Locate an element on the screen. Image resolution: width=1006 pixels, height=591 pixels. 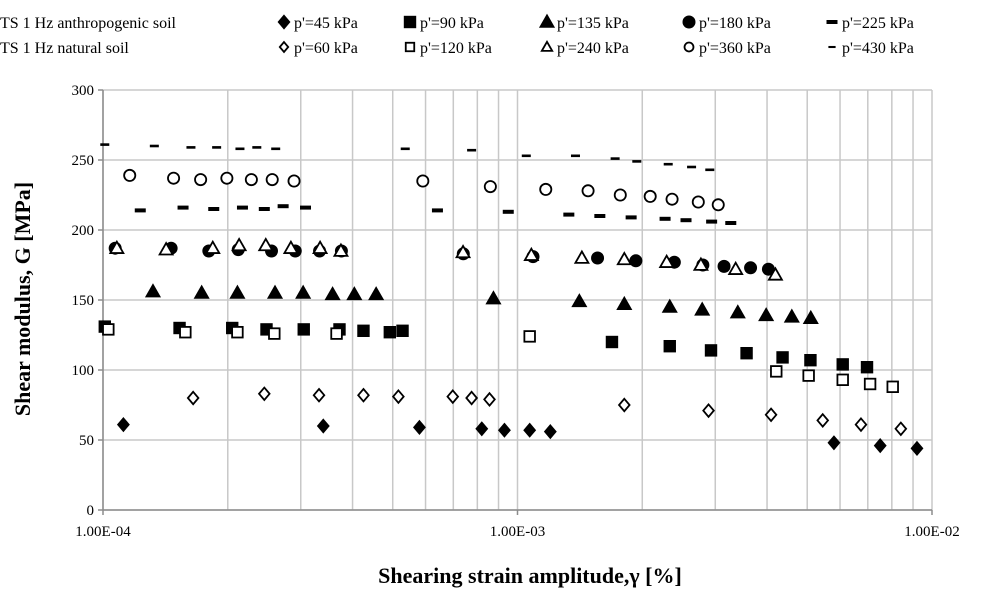
legend-entry-label: p'=430 kPa is located at coordinates (878, 48).